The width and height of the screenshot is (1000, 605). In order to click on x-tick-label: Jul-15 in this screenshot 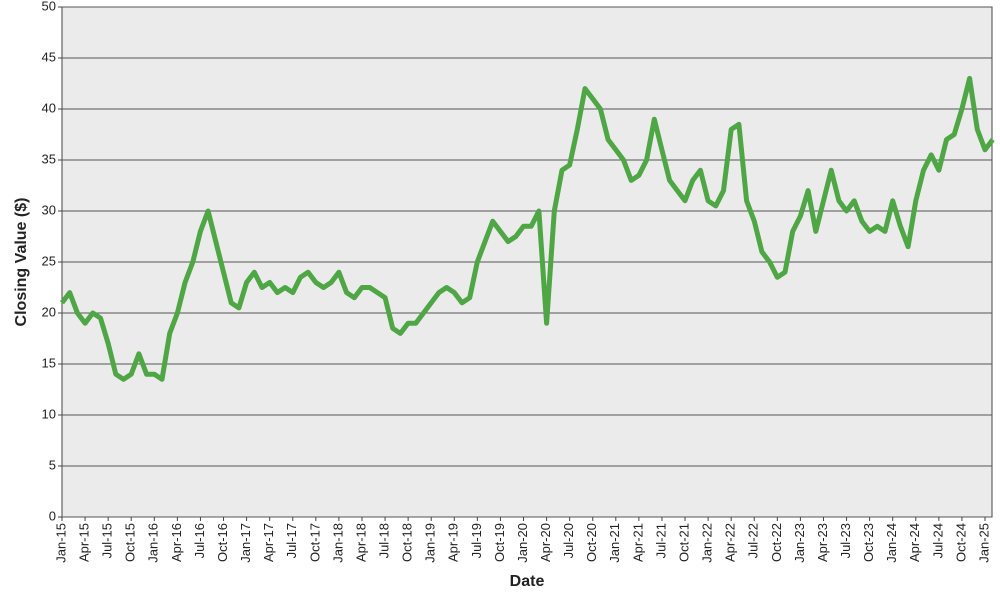, I will do `click(107, 540)`.